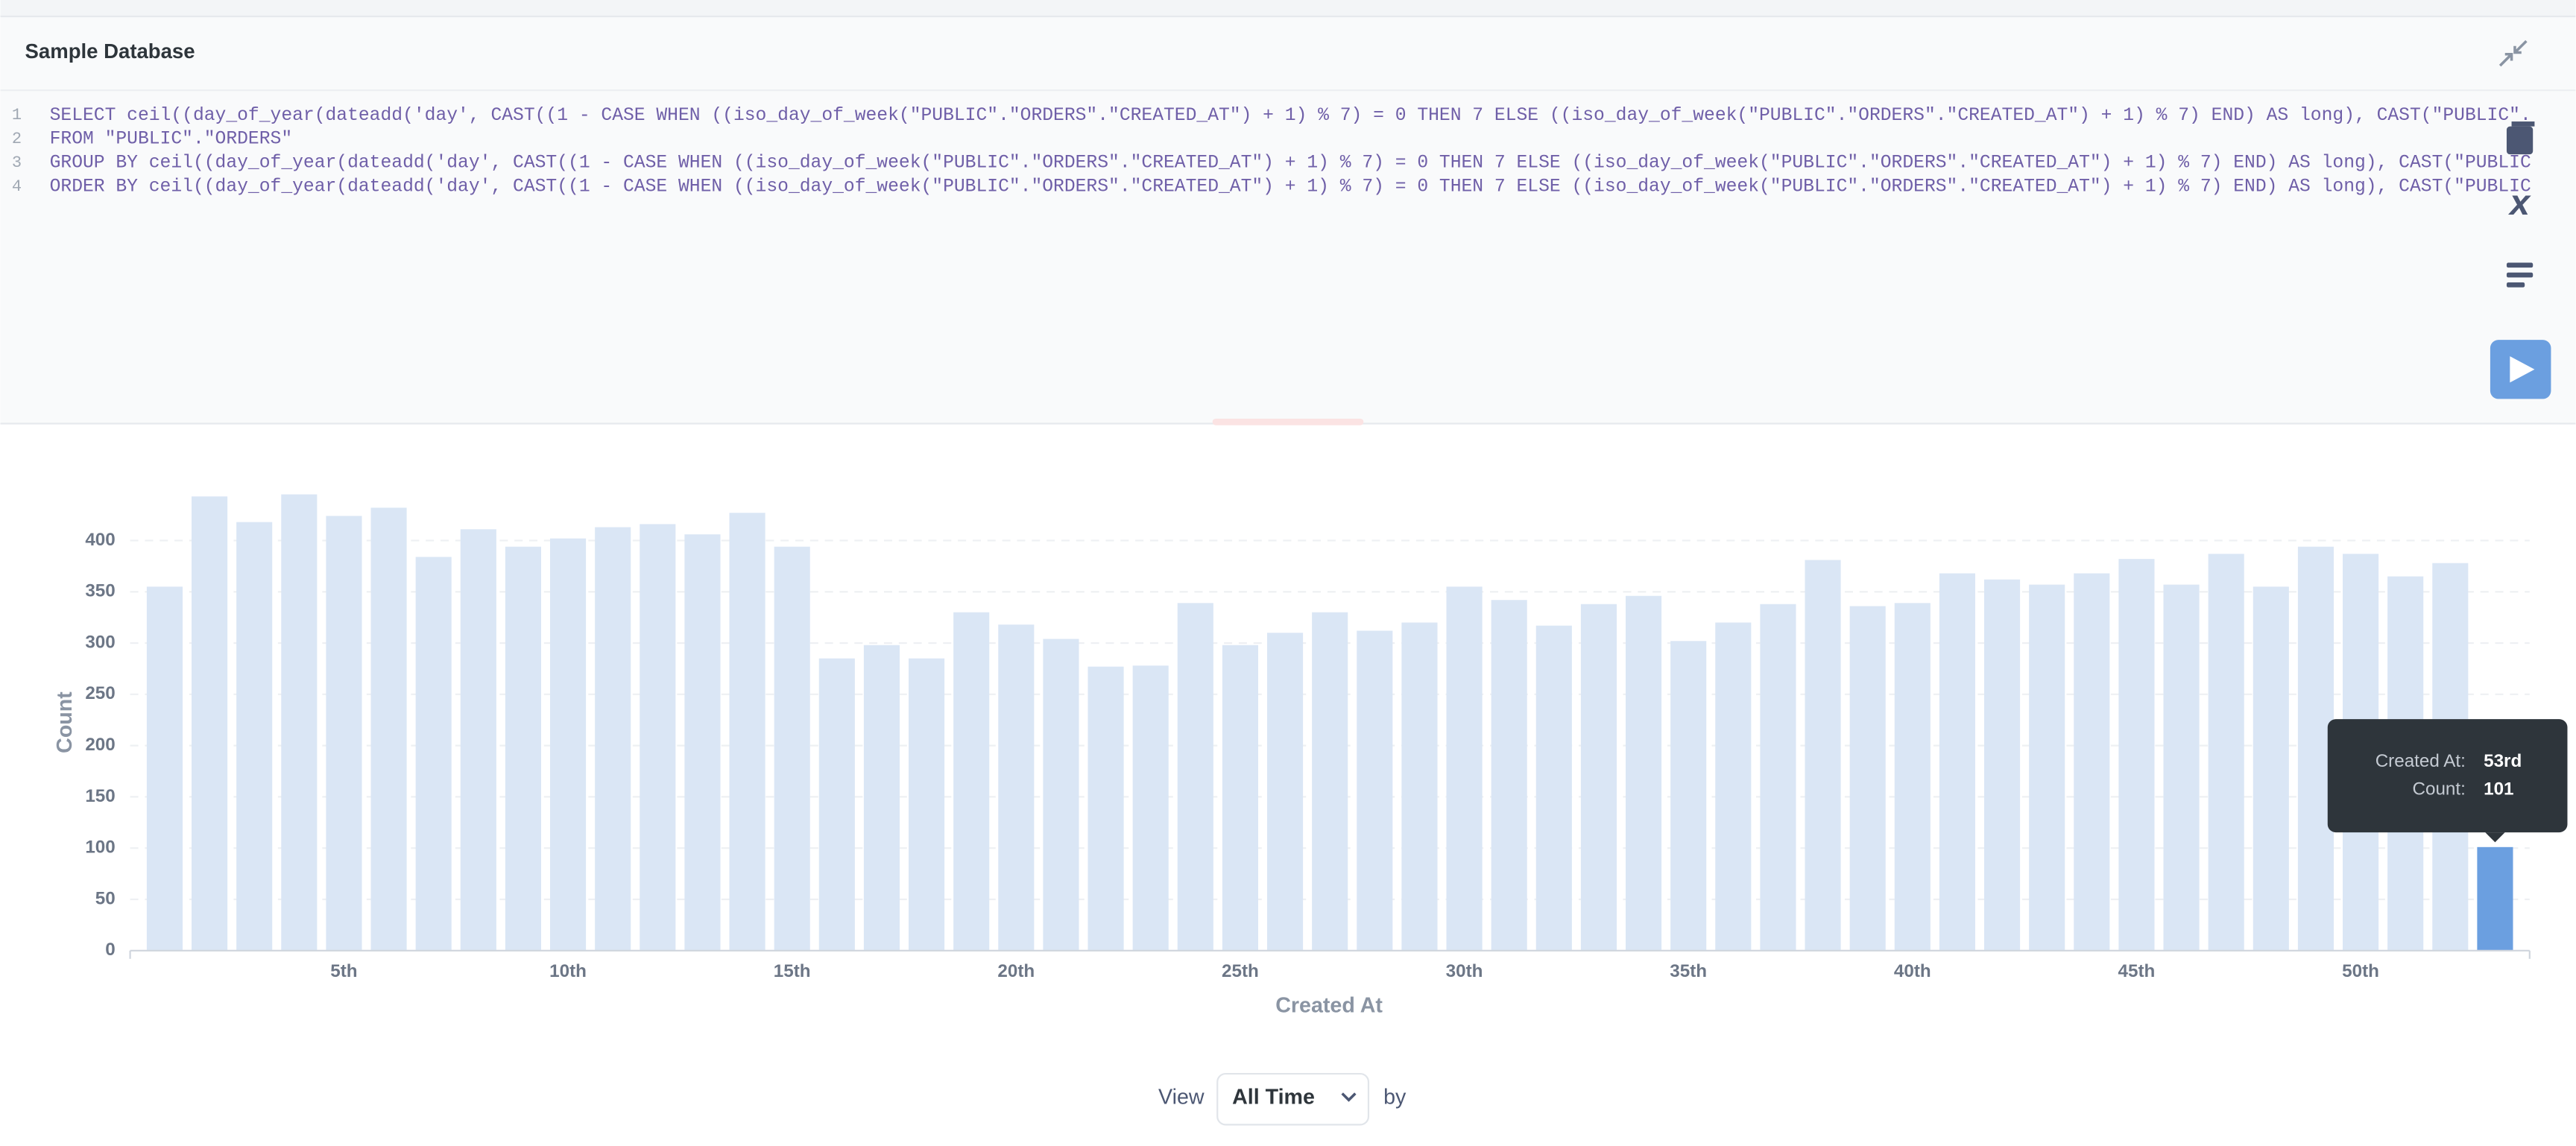  I want to click on y-tick-label: 400, so click(100, 540).